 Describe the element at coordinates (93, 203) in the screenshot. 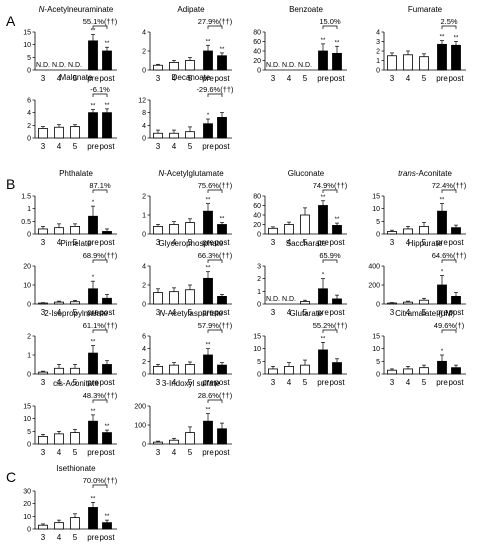

I see `significance-mark: *` at that location.